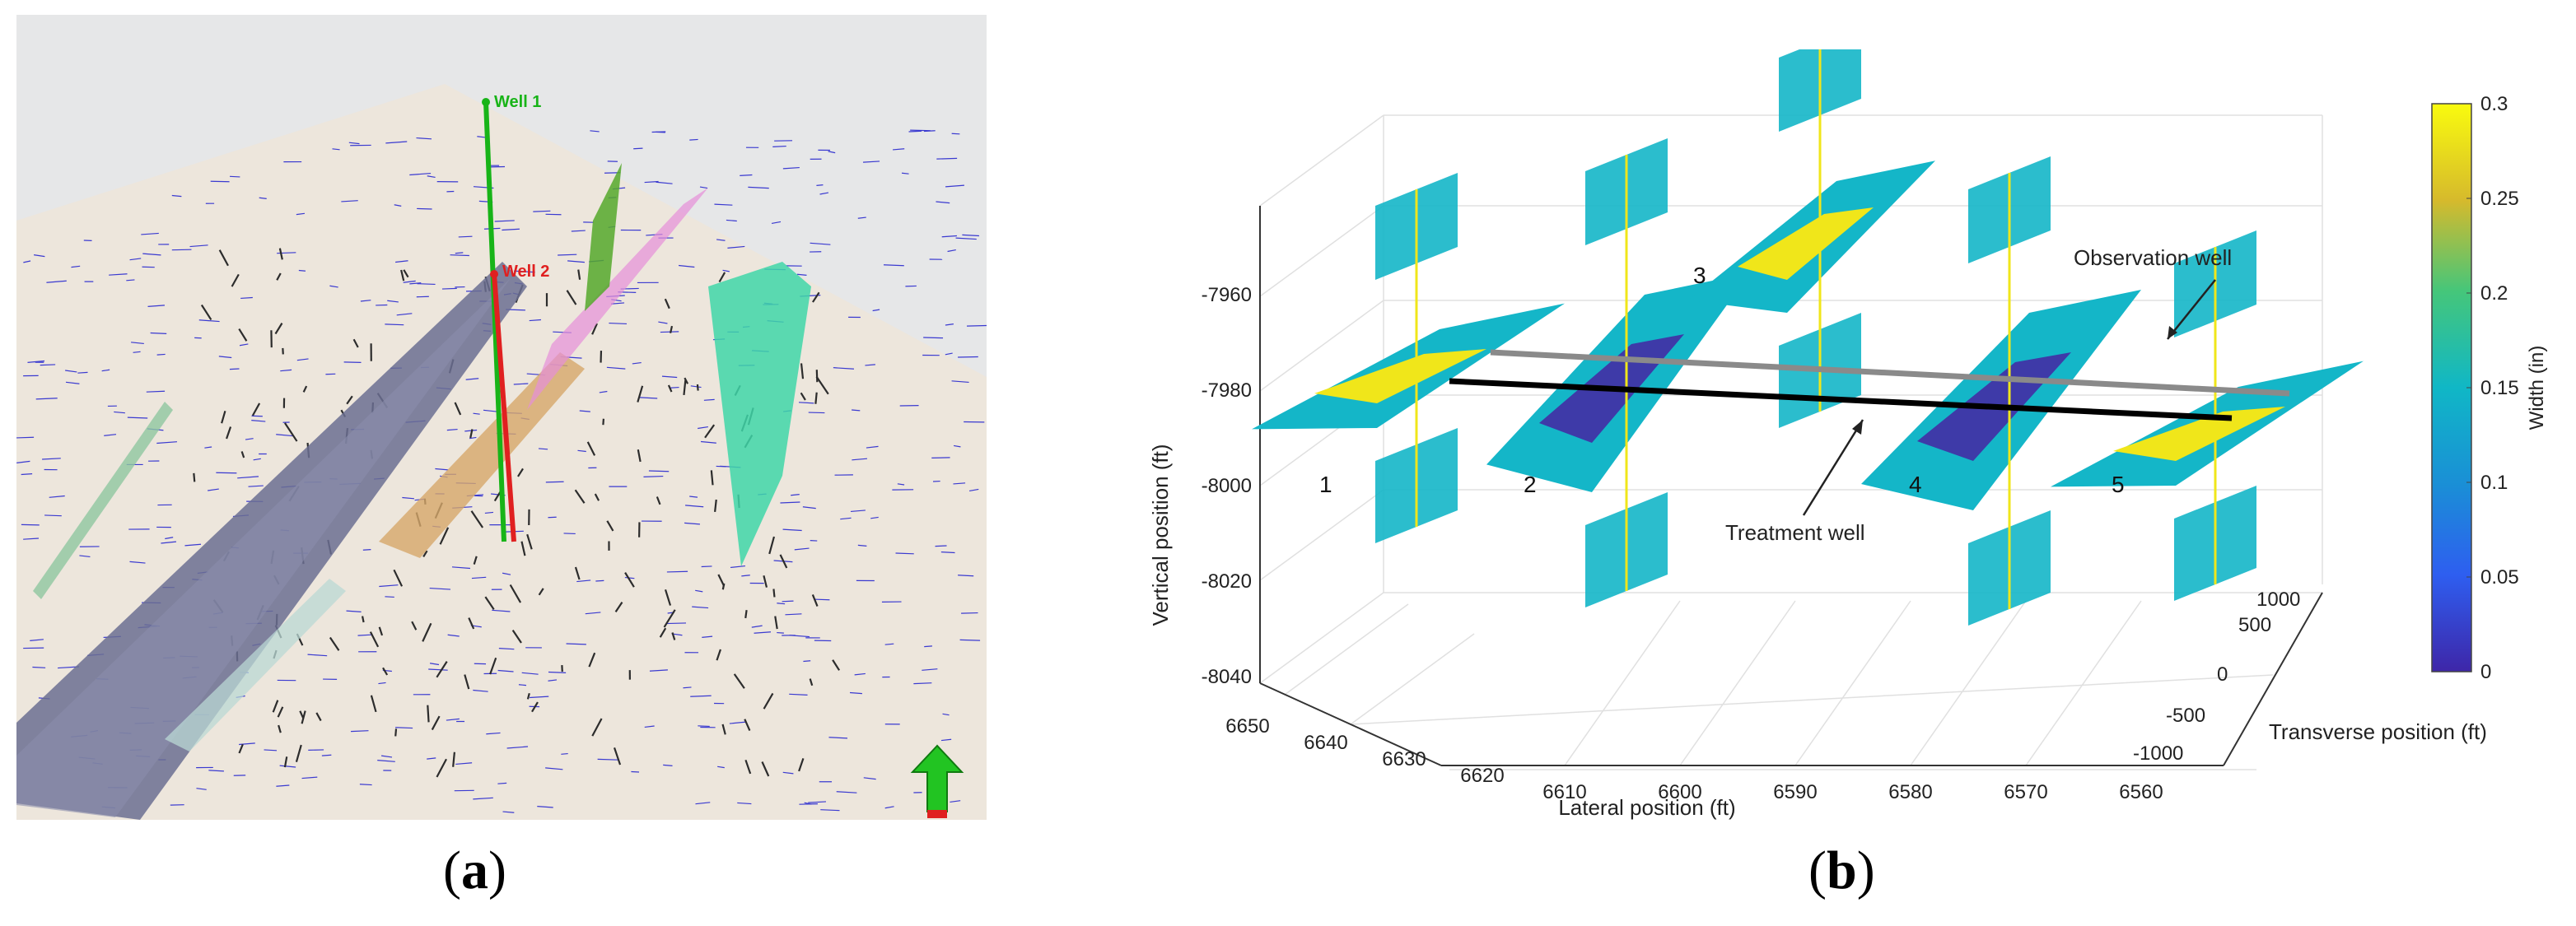  Describe the element at coordinates (1482, 776) in the screenshot. I see `x-tick-label: 6620` at that location.